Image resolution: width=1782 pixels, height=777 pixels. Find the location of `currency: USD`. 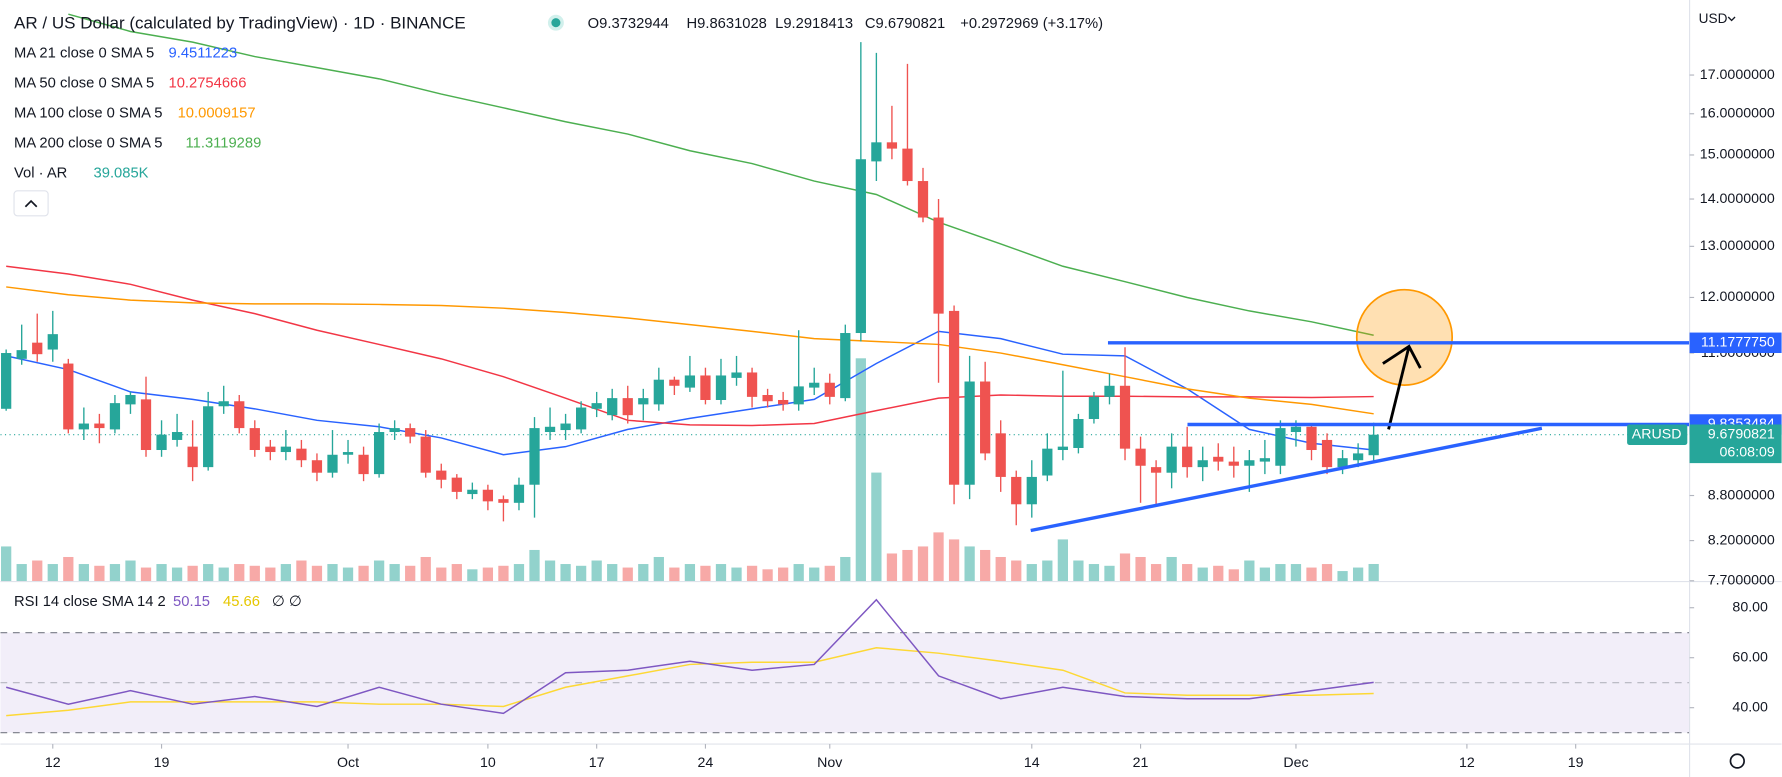

currency: USD is located at coordinates (1713, 18).